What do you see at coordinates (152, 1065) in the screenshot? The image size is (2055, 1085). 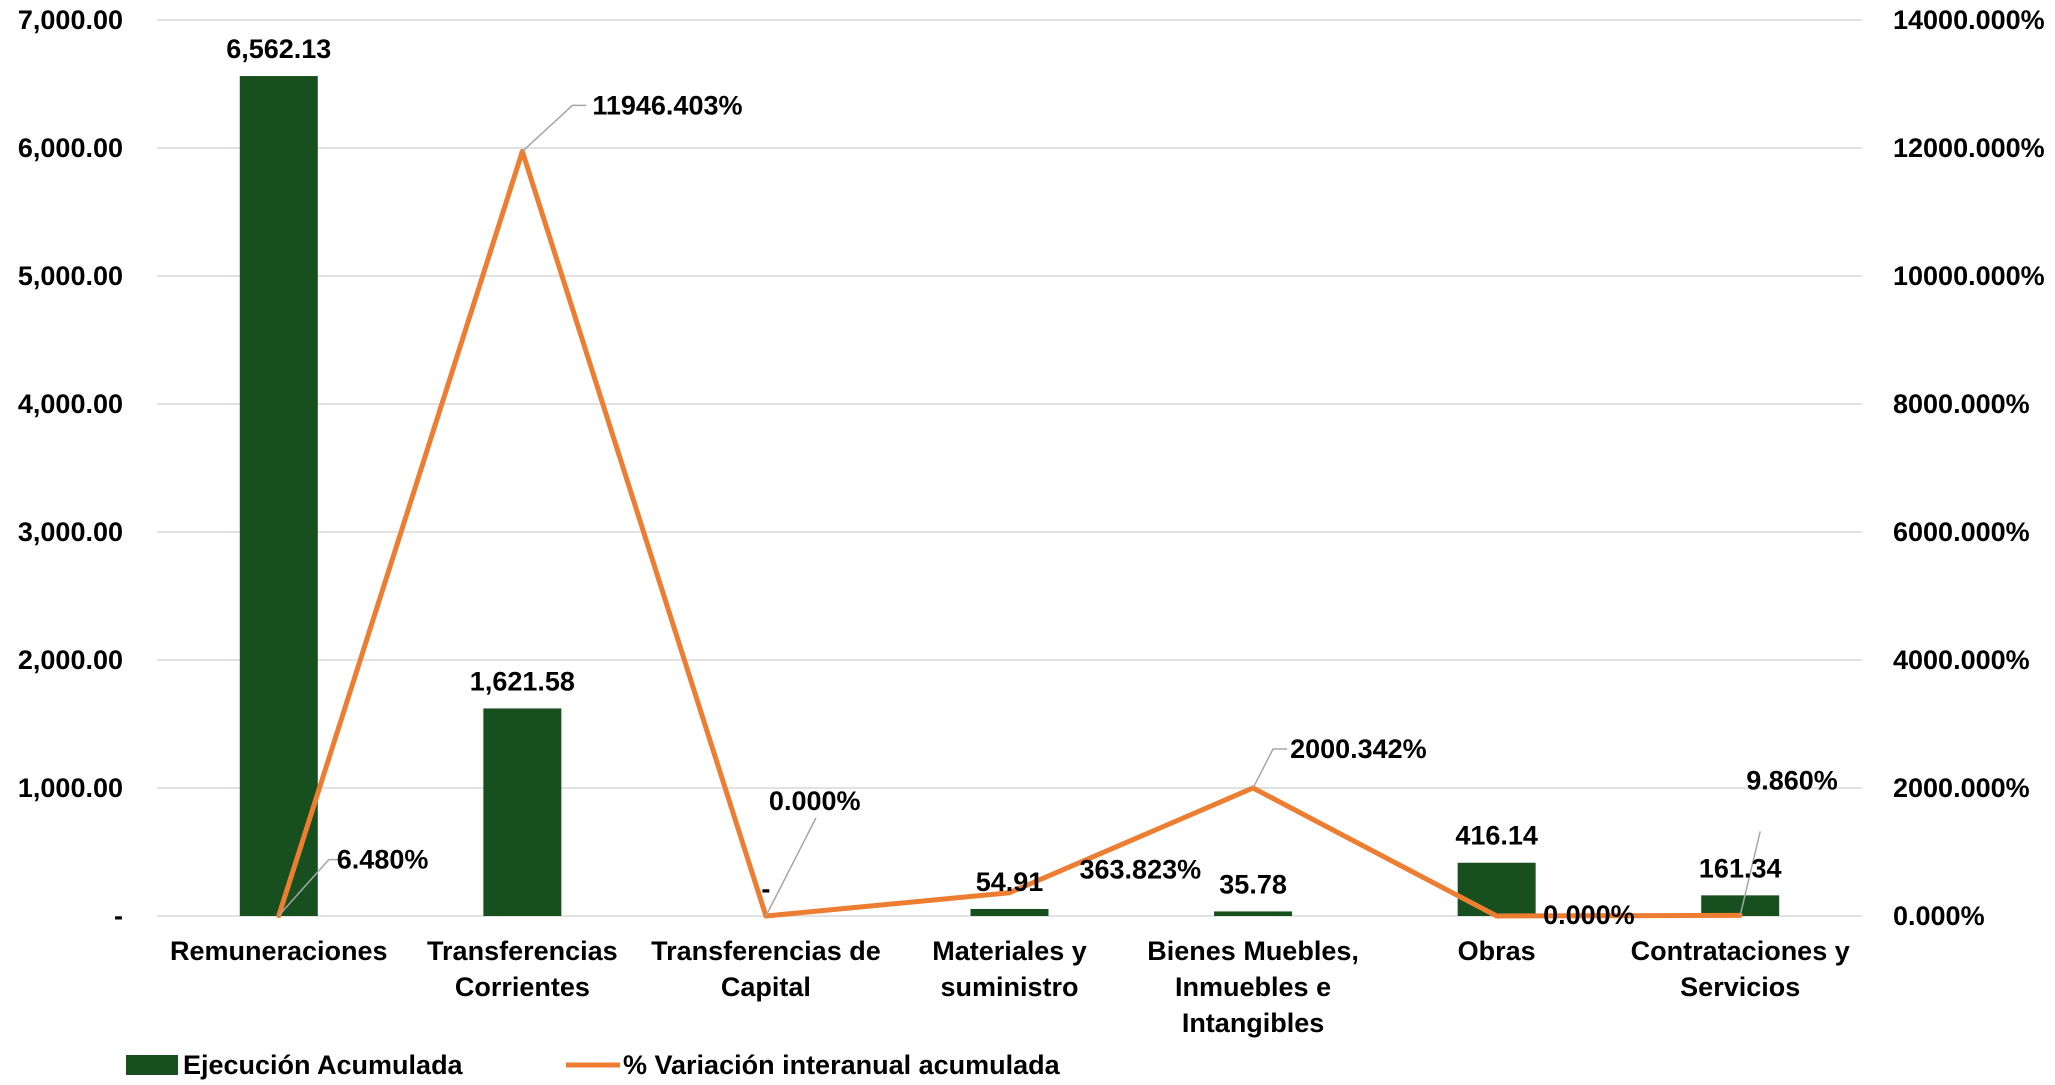 I see `legend-bar-swatch` at bounding box center [152, 1065].